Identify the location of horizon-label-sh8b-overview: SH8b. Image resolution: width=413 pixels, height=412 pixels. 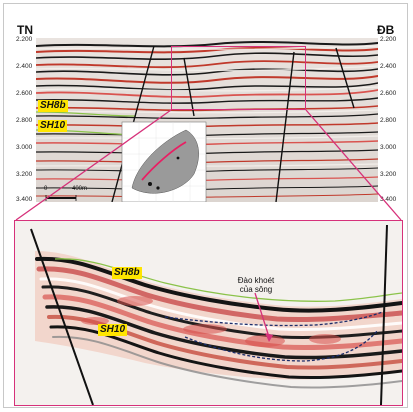
(53, 106).